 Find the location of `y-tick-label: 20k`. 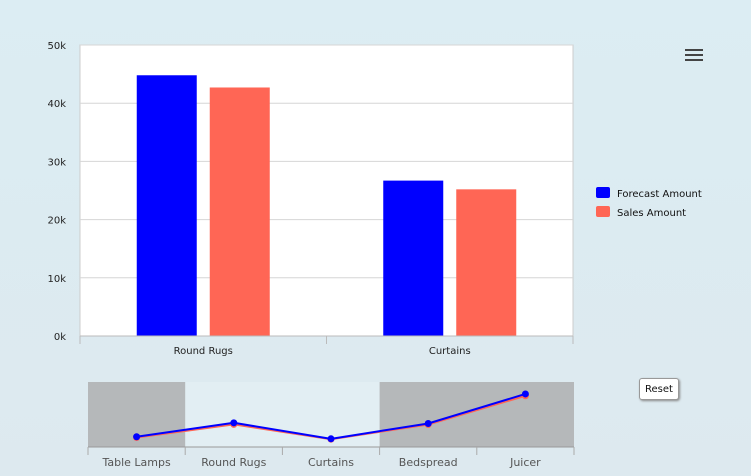

y-tick-label: 20k is located at coordinates (56, 221).